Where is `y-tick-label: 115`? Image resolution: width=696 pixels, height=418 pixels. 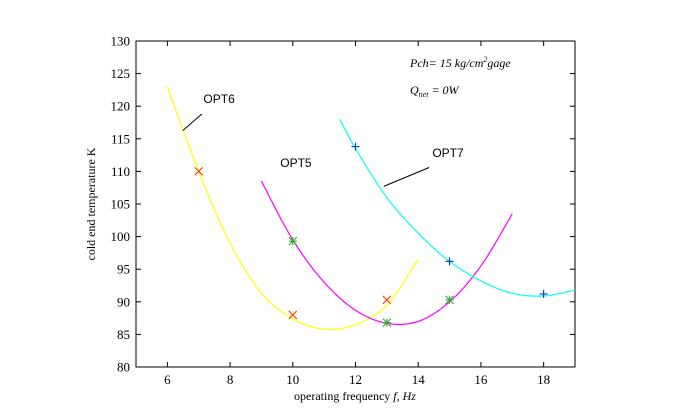
y-tick-label: 115 is located at coordinates (120, 138).